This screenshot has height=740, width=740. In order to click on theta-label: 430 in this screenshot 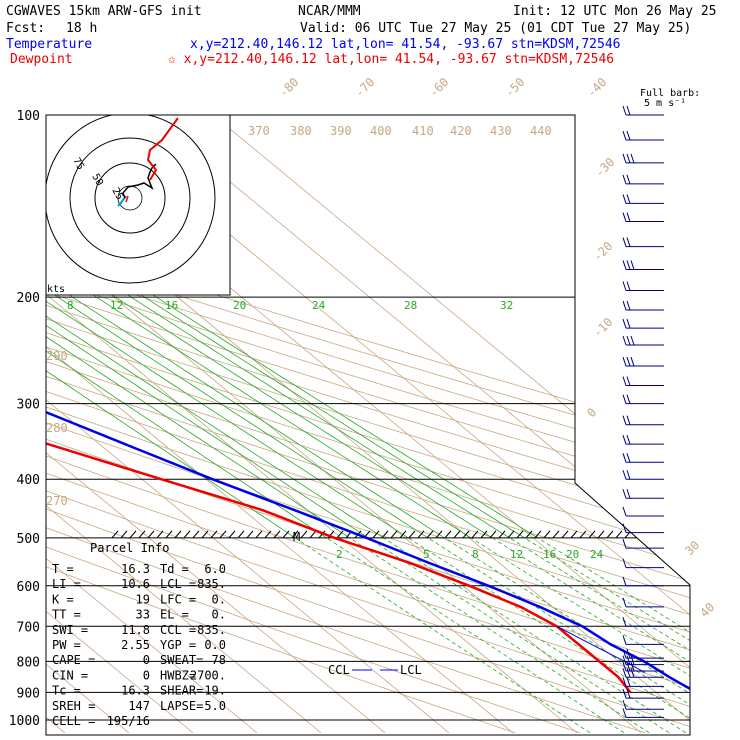, I will do `click(501, 131)`.